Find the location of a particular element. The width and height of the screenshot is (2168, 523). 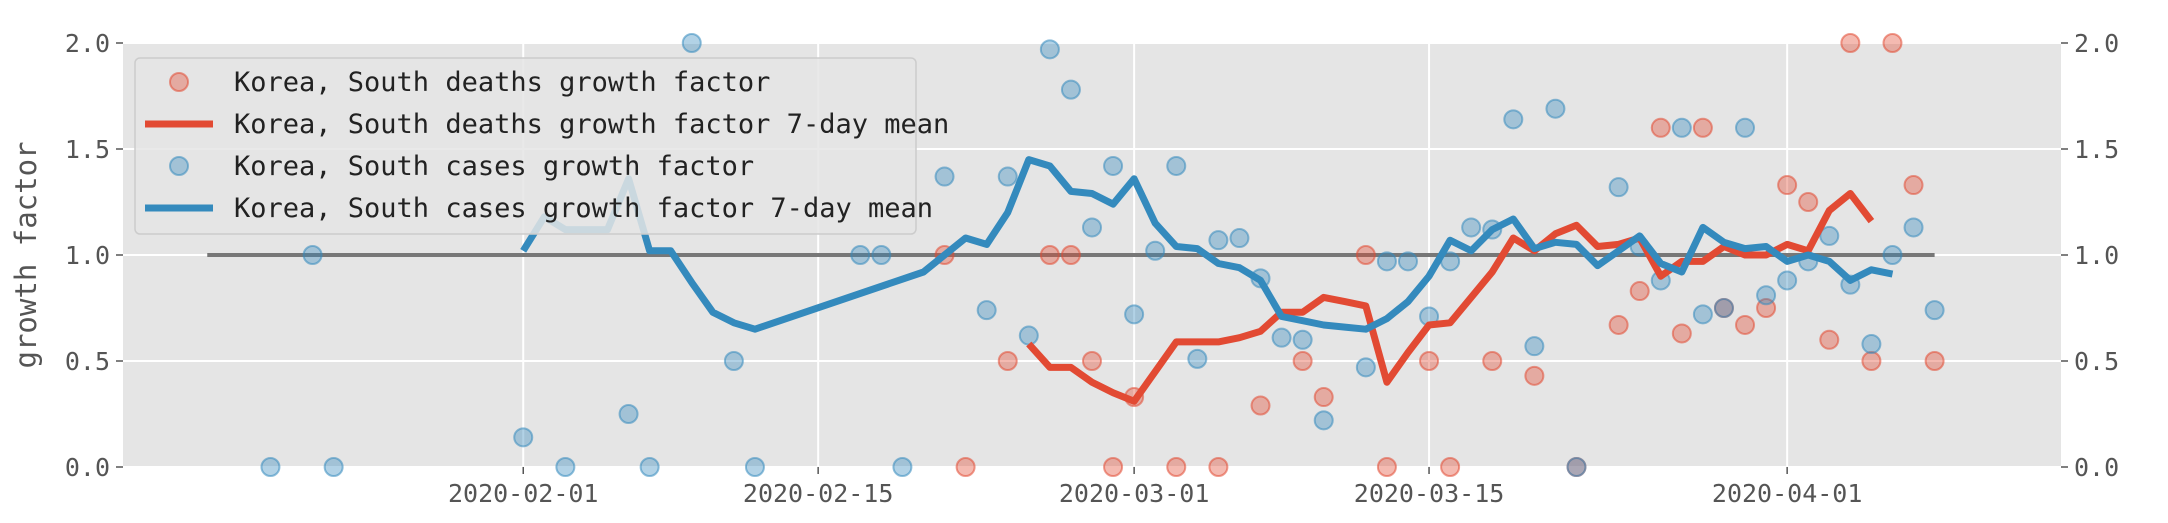

y-tick-label-left: 1.5 is located at coordinates (87, 149).